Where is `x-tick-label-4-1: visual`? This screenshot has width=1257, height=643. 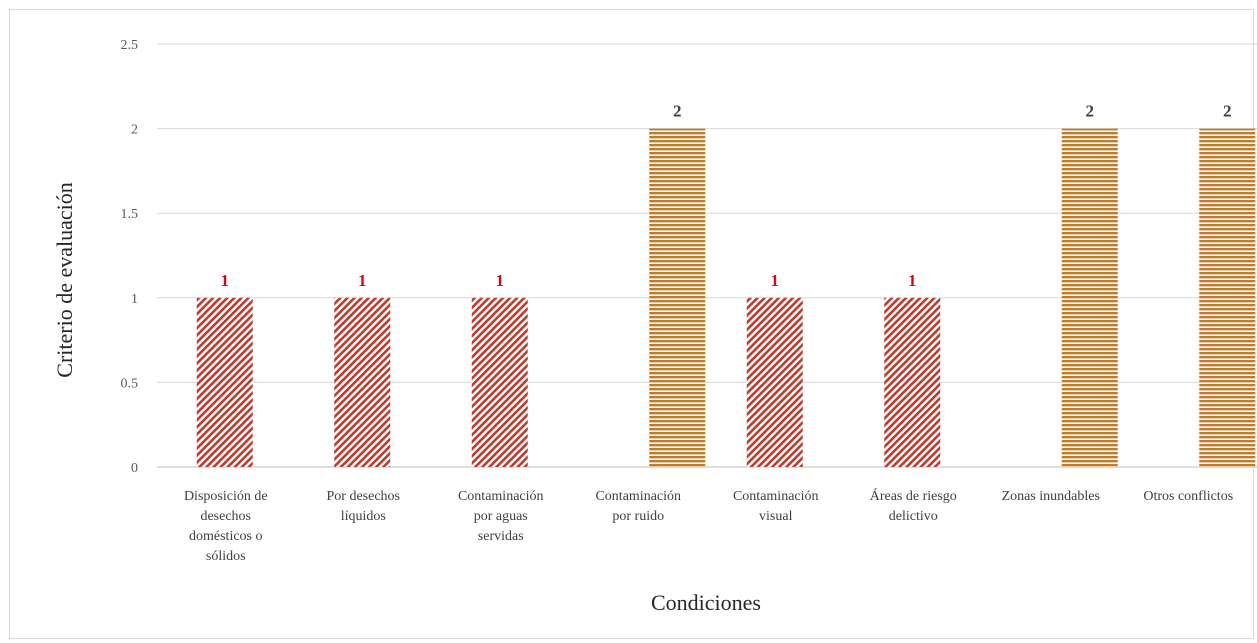
x-tick-label-4-1: visual is located at coordinates (776, 516).